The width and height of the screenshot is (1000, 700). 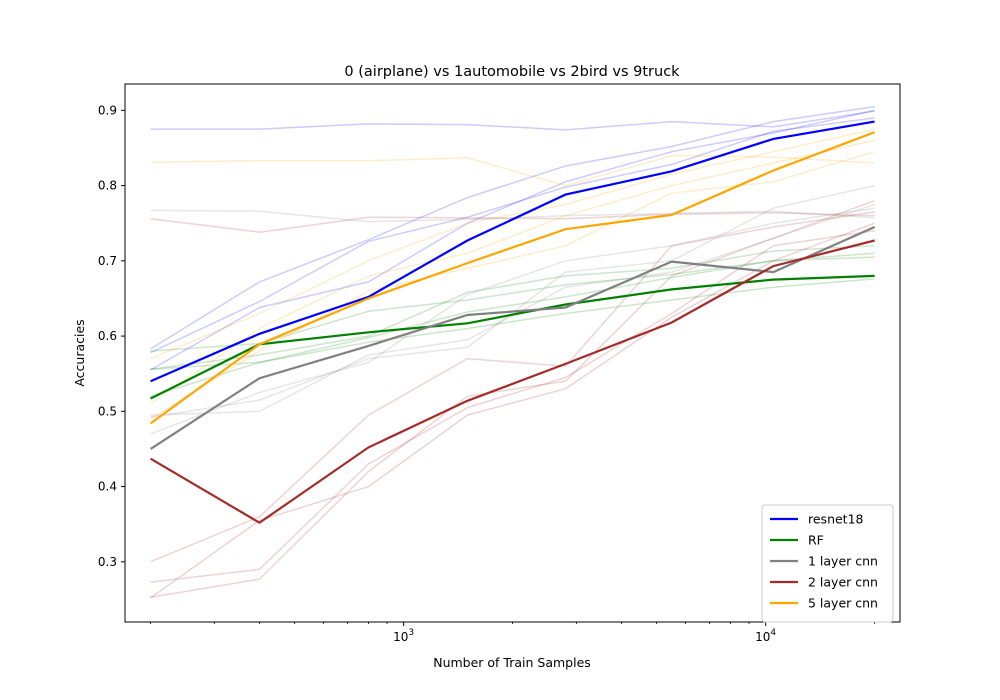 I want to click on y-tick-label: 0.8, so click(x=107, y=186).